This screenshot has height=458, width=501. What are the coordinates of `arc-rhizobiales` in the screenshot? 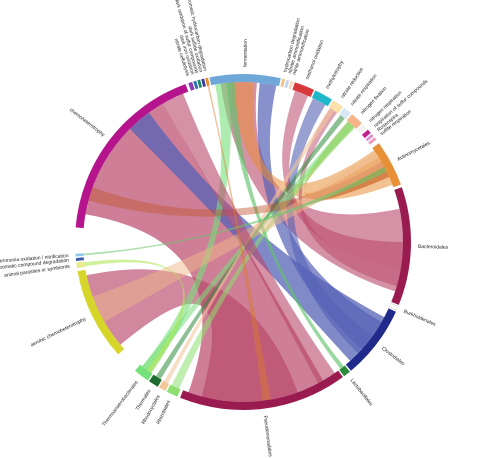 It's located at (173, 390).